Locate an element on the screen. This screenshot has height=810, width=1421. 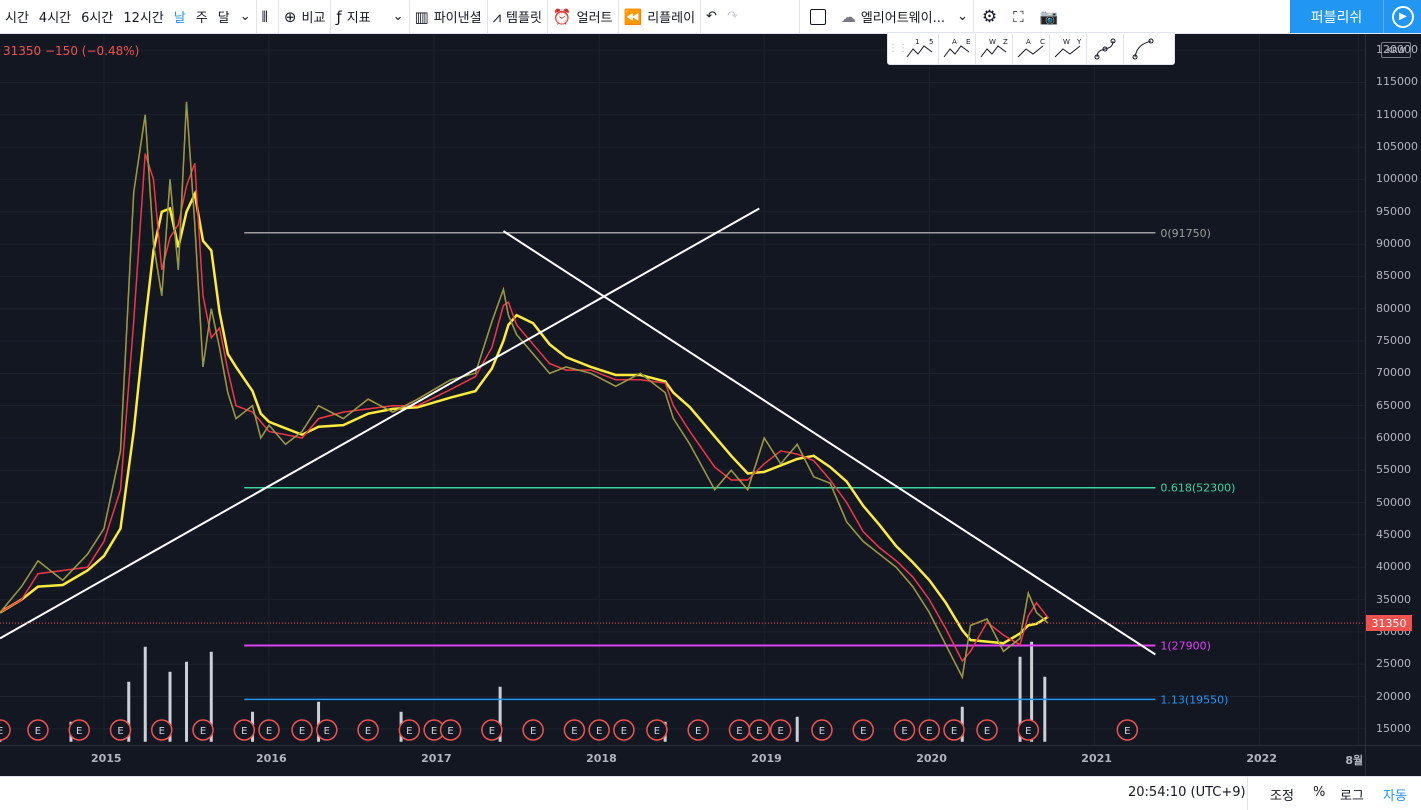
settings-button: ⚙ is located at coordinates (989, 16).